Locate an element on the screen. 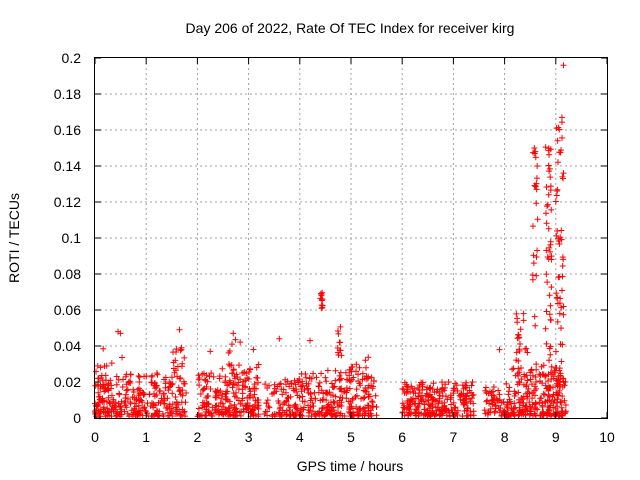  x-tick-label: 7 is located at coordinates (454, 437).